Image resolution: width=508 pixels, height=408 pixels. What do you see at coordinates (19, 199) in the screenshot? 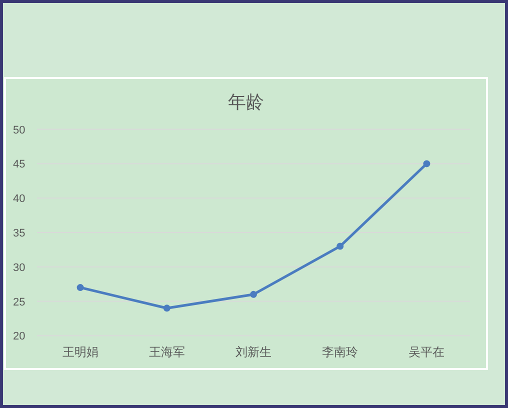
I see `y-tick-label: 40` at bounding box center [19, 199].